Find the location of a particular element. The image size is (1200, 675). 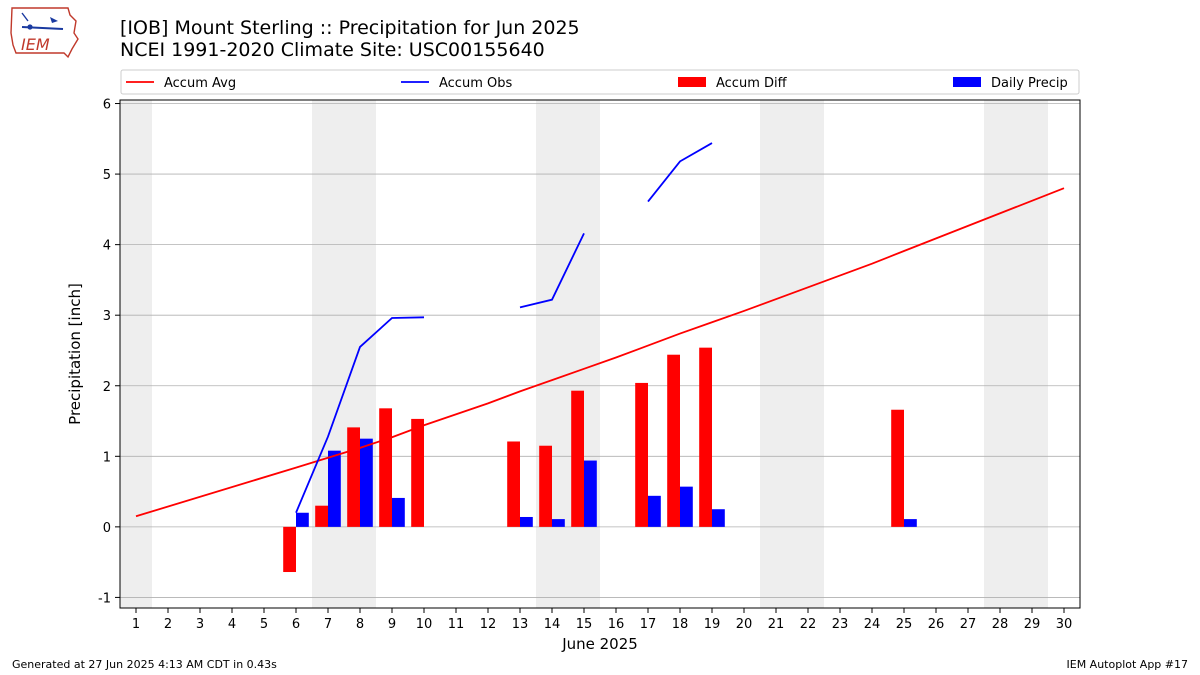

x-tick-label: 12 is located at coordinates (488, 624).